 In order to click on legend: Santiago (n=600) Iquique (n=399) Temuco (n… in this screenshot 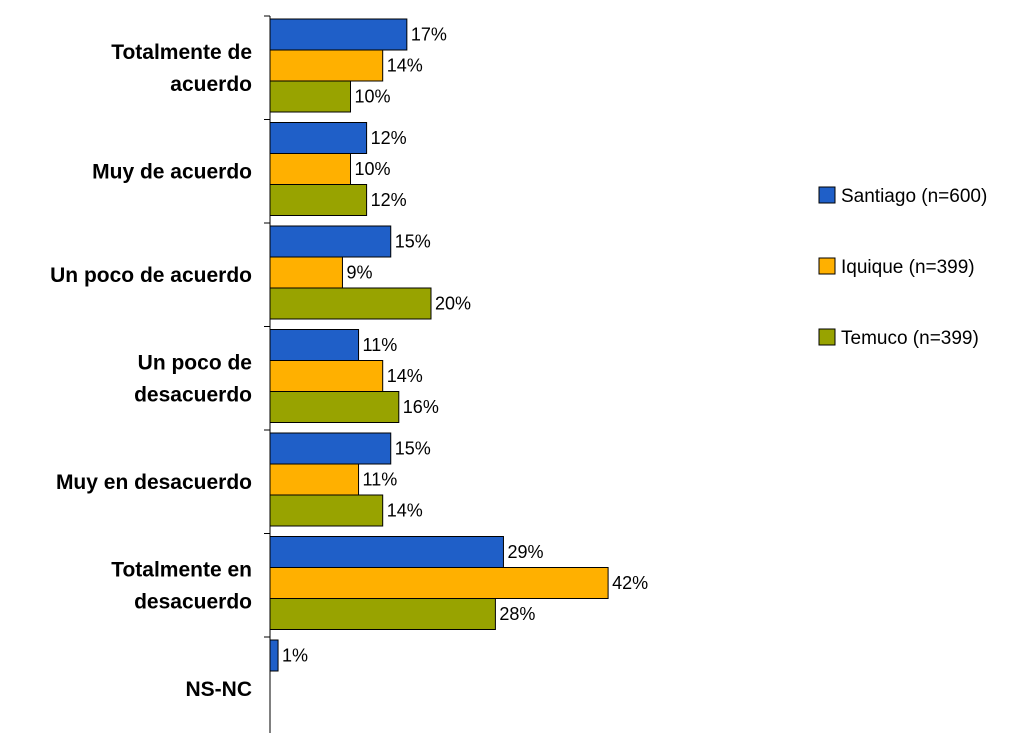, I will do `click(902, 267)`.